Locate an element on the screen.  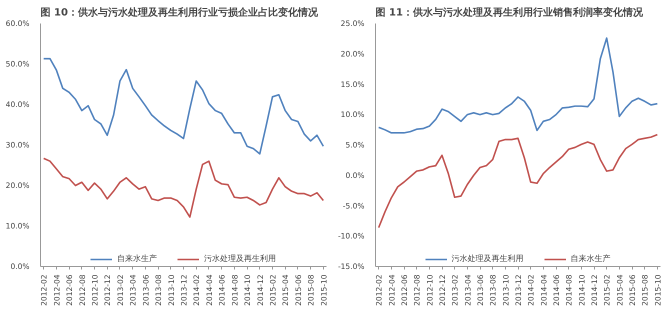
chart-title: 图 11：供水与污水处理及再生利用行业销售利润率变化情况 is located at coordinates (510, 12).